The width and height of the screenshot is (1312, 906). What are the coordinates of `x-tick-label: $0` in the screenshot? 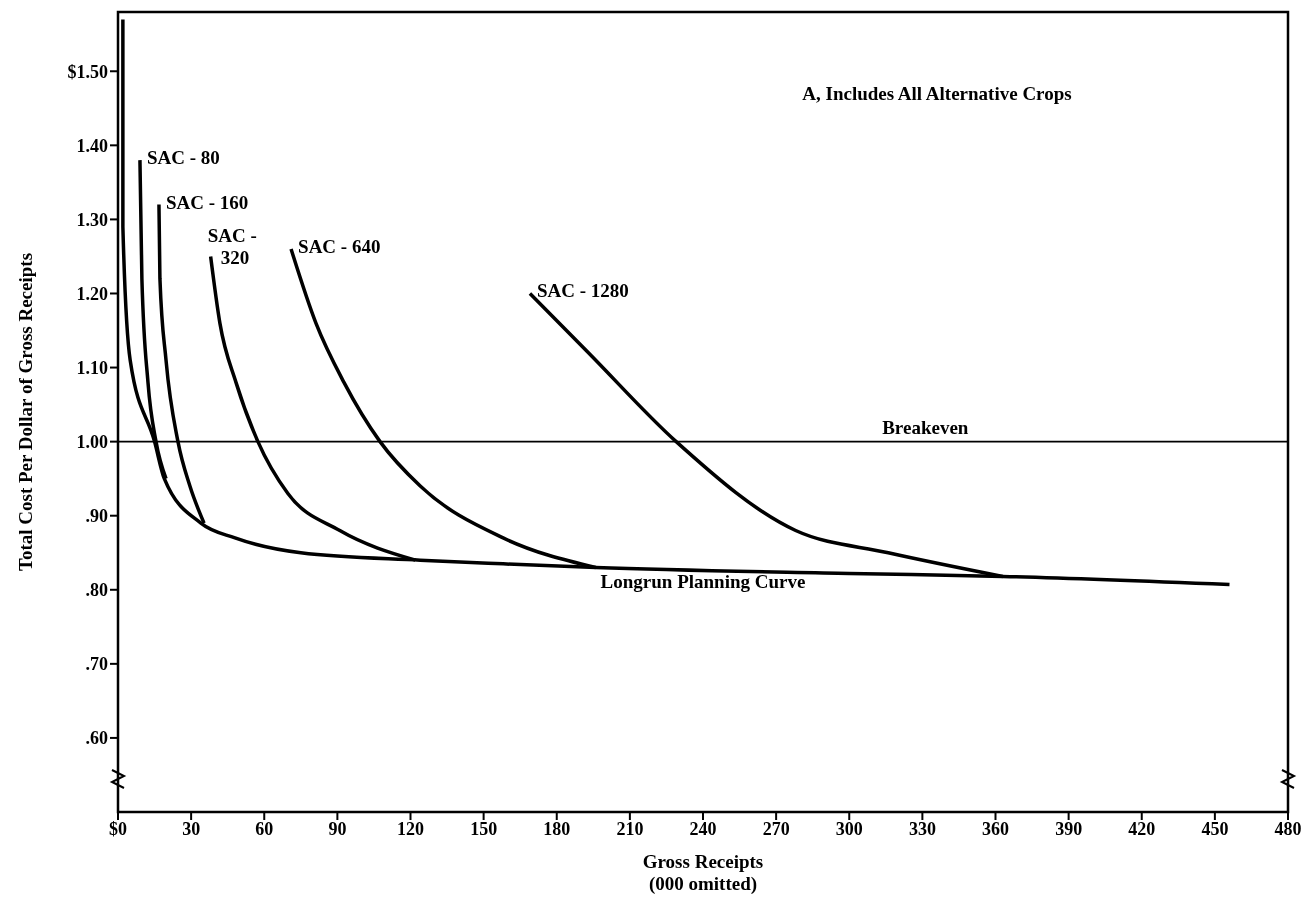 It's located at (118, 828).